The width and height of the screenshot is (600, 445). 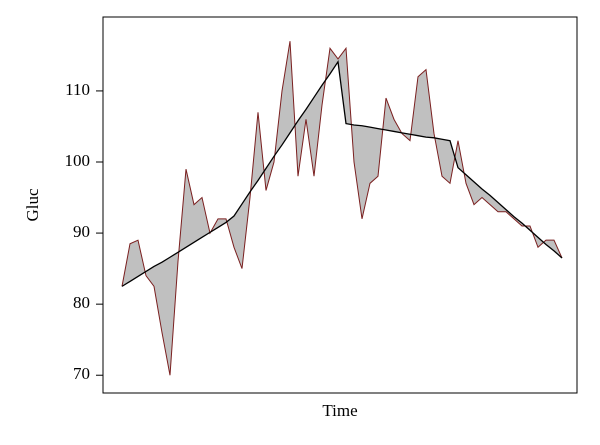 I want to click on x-axis-label: Time, so click(x=339, y=410).